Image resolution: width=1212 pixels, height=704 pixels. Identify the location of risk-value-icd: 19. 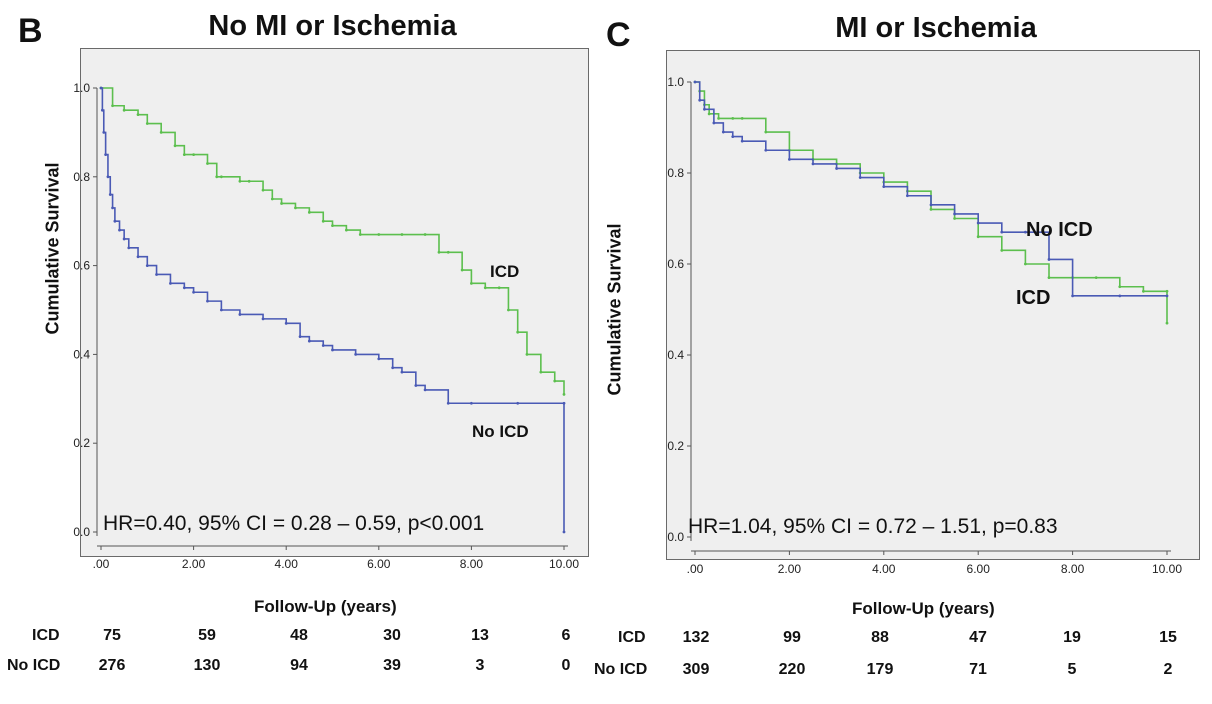
(1072, 637).